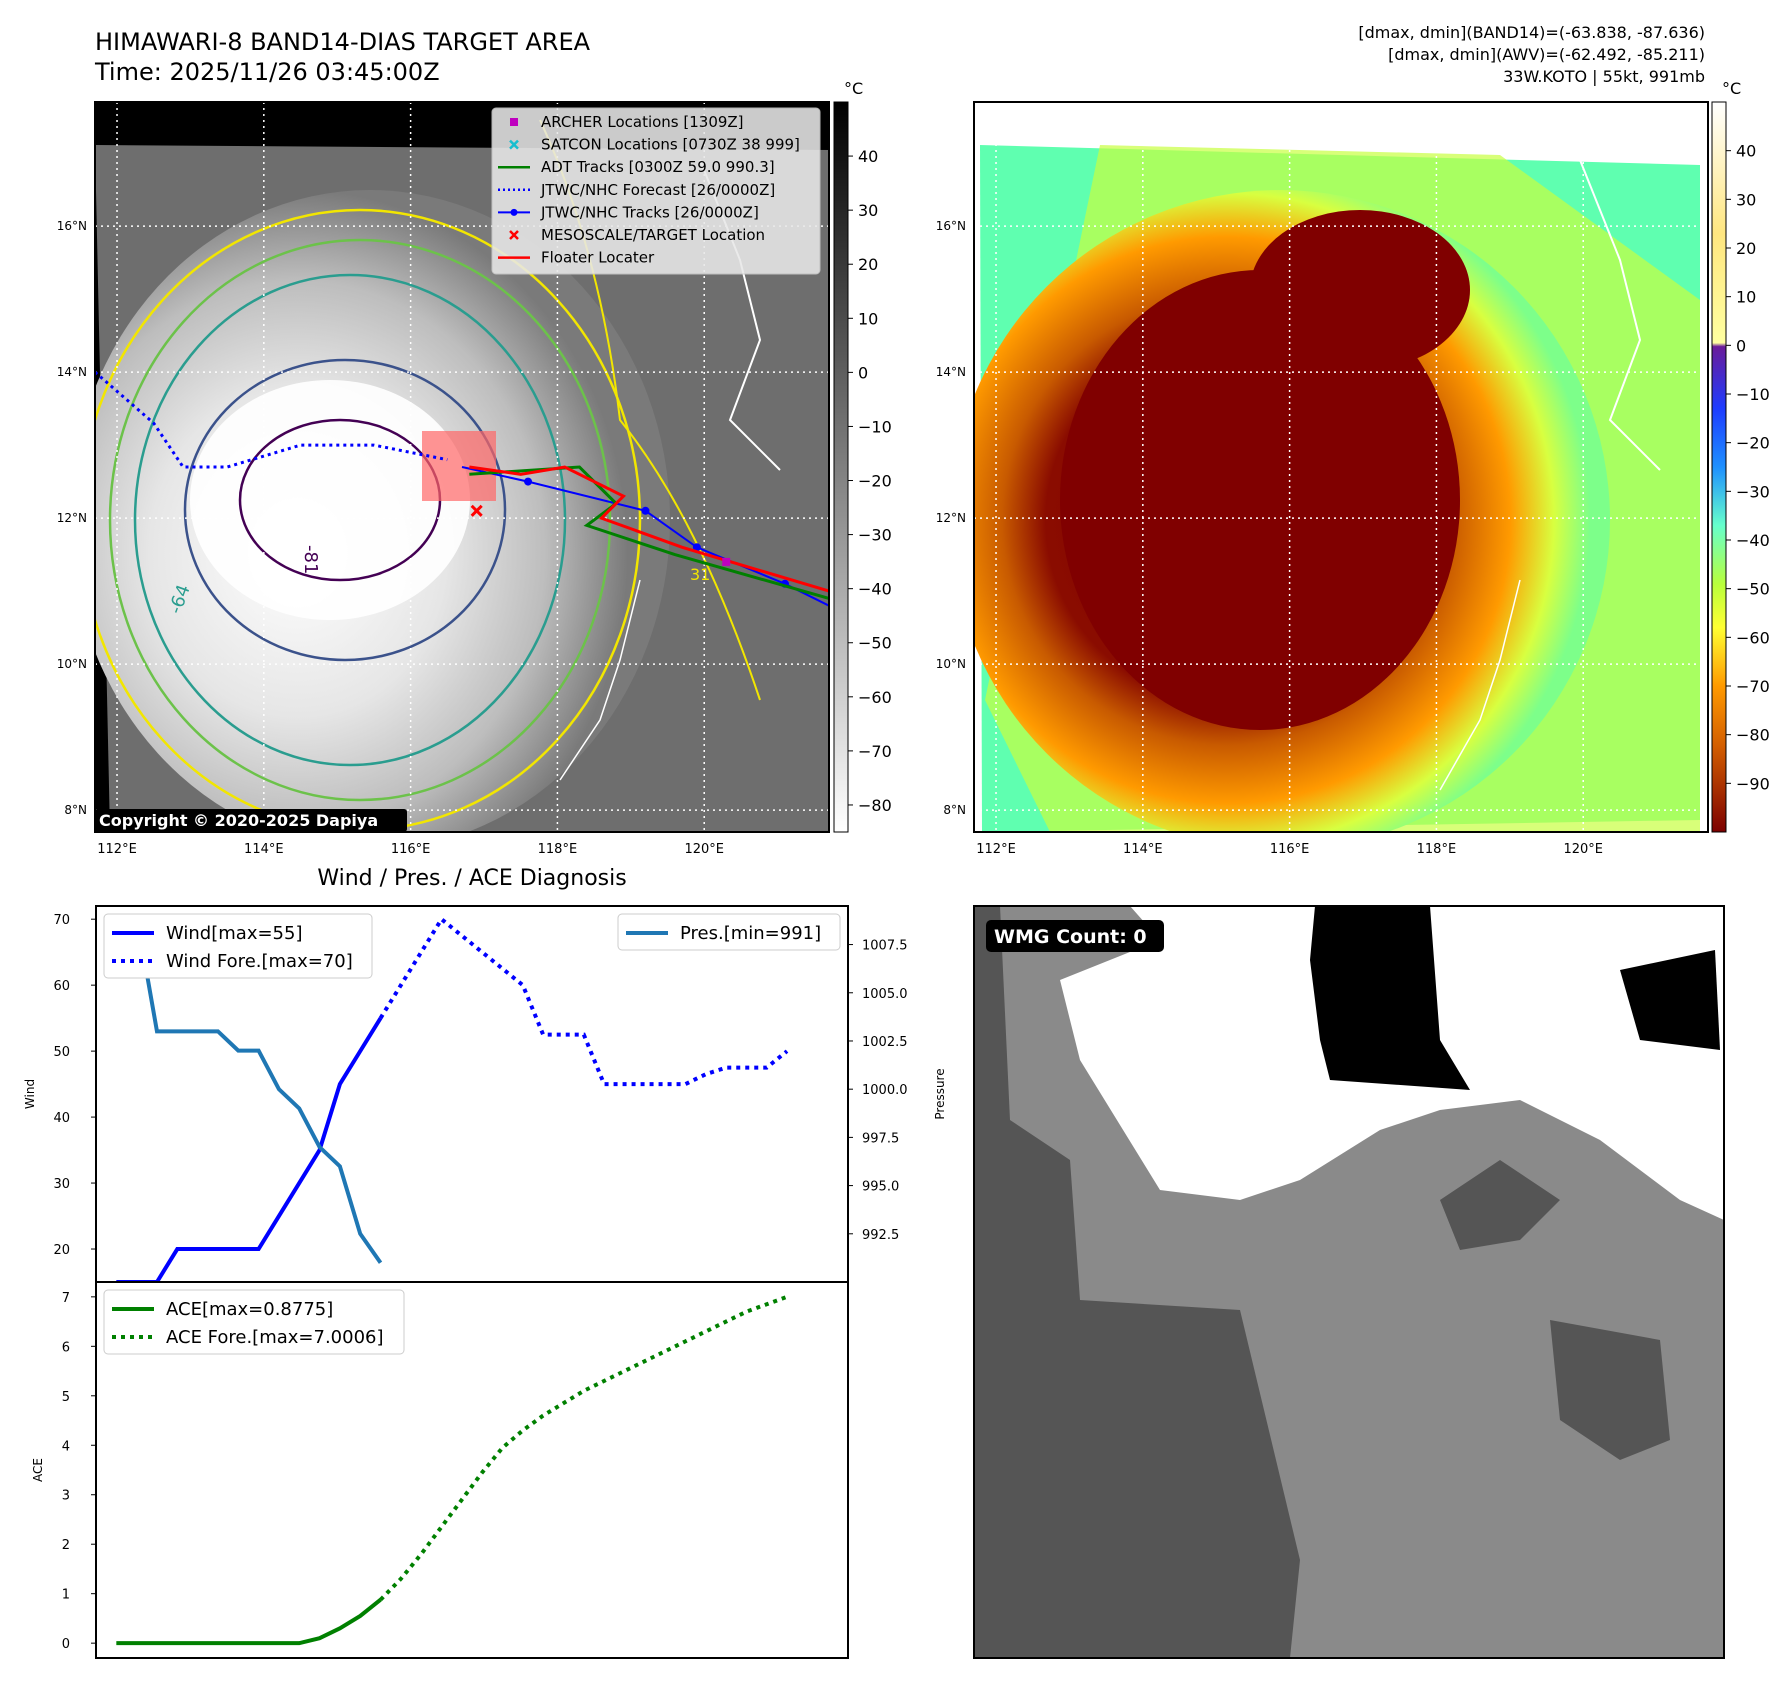 Image resolution: width=1788 pixels, height=1694 pixels. What do you see at coordinates (238, 820) in the screenshot?
I see `copyright-text: Copyright © 2020-2025 Dapiya` at bounding box center [238, 820].